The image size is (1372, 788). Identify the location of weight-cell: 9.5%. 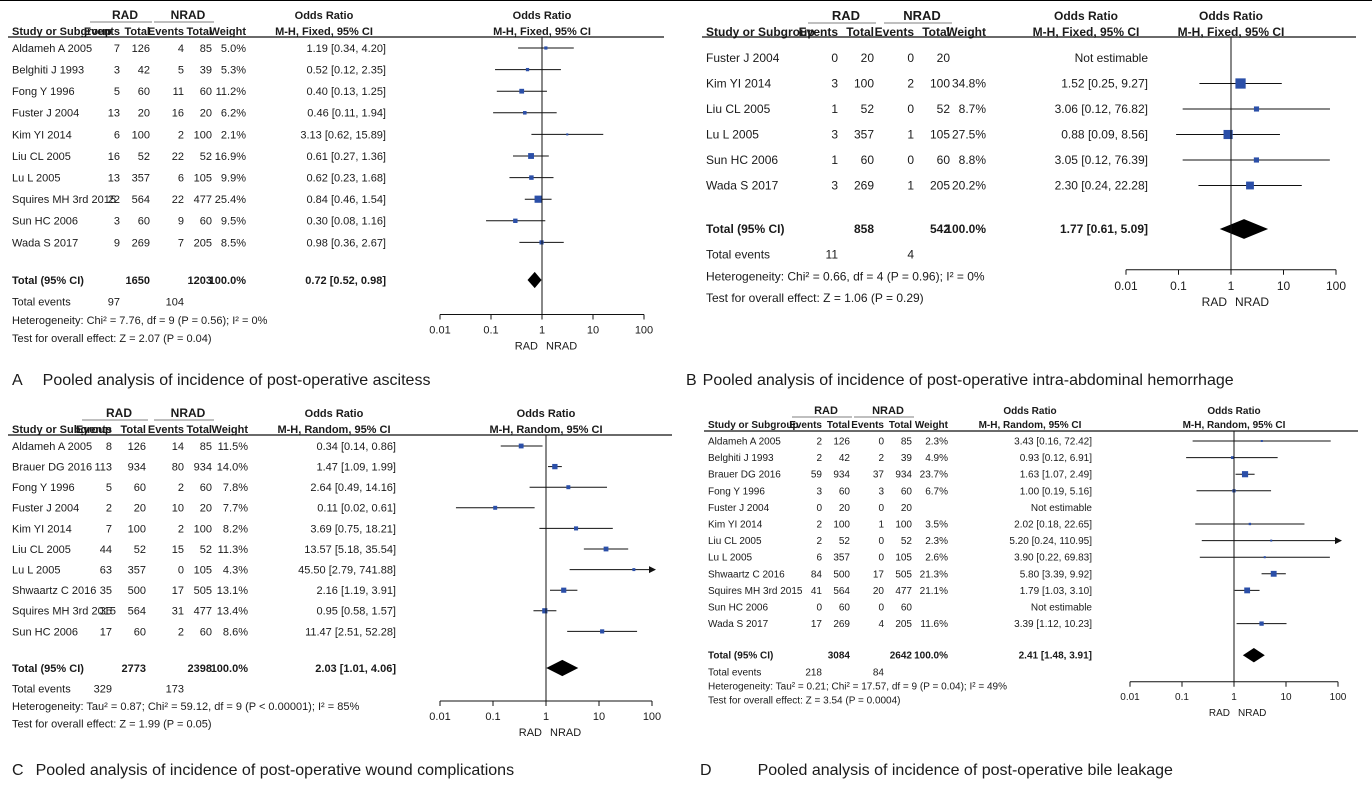
(233, 222).